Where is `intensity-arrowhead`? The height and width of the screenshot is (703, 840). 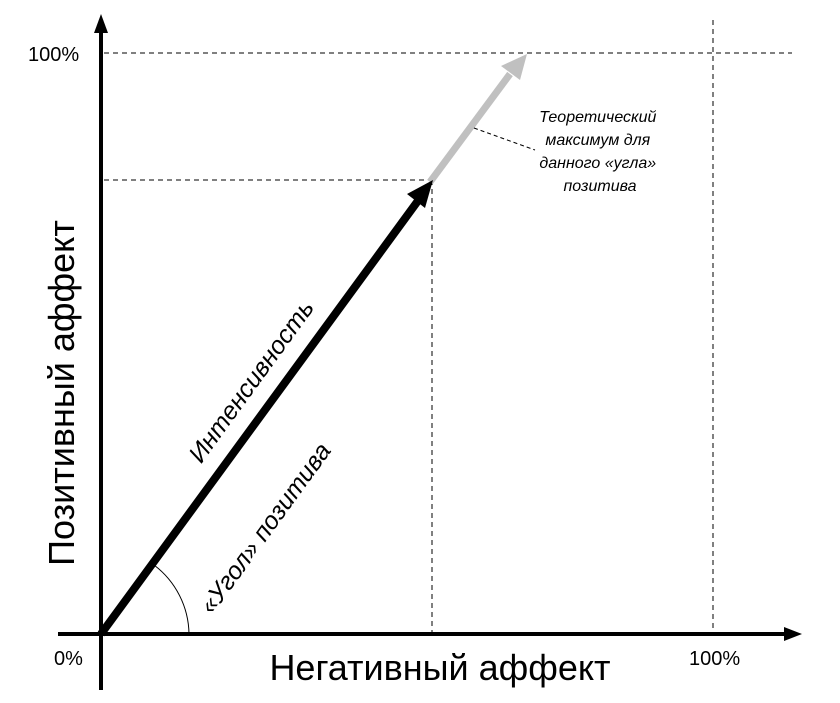 intensity-arrowhead is located at coordinates (420, 194).